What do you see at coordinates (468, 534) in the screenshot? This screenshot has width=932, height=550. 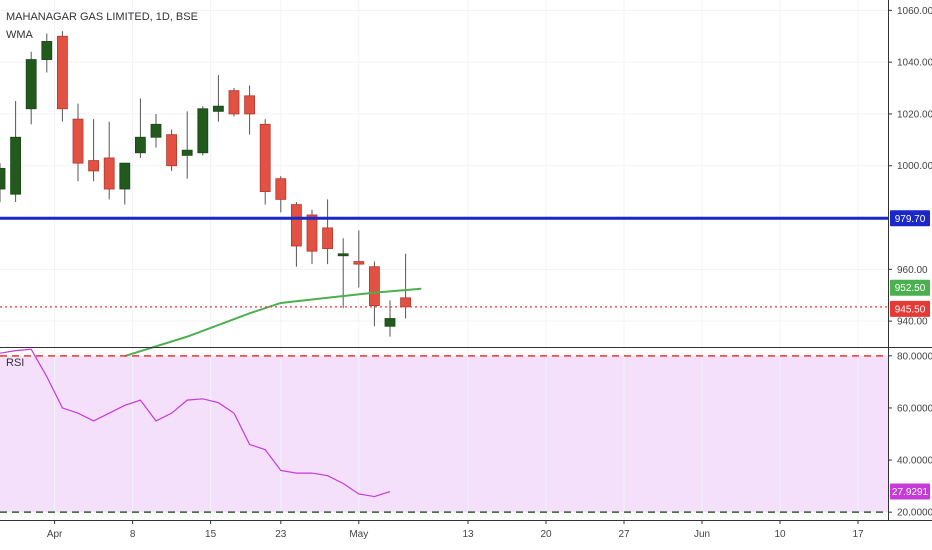 I see `time-tick-label: 13` at bounding box center [468, 534].